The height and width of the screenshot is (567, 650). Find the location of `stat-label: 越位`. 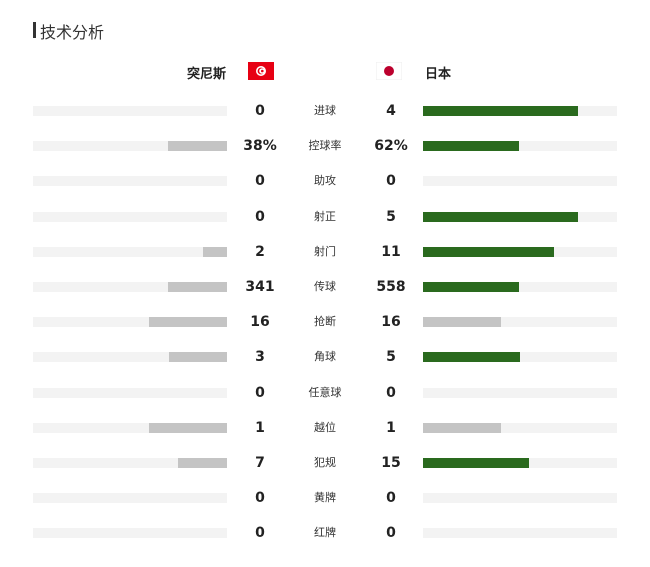

stat-label: 越位 is located at coordinates (325, 427).